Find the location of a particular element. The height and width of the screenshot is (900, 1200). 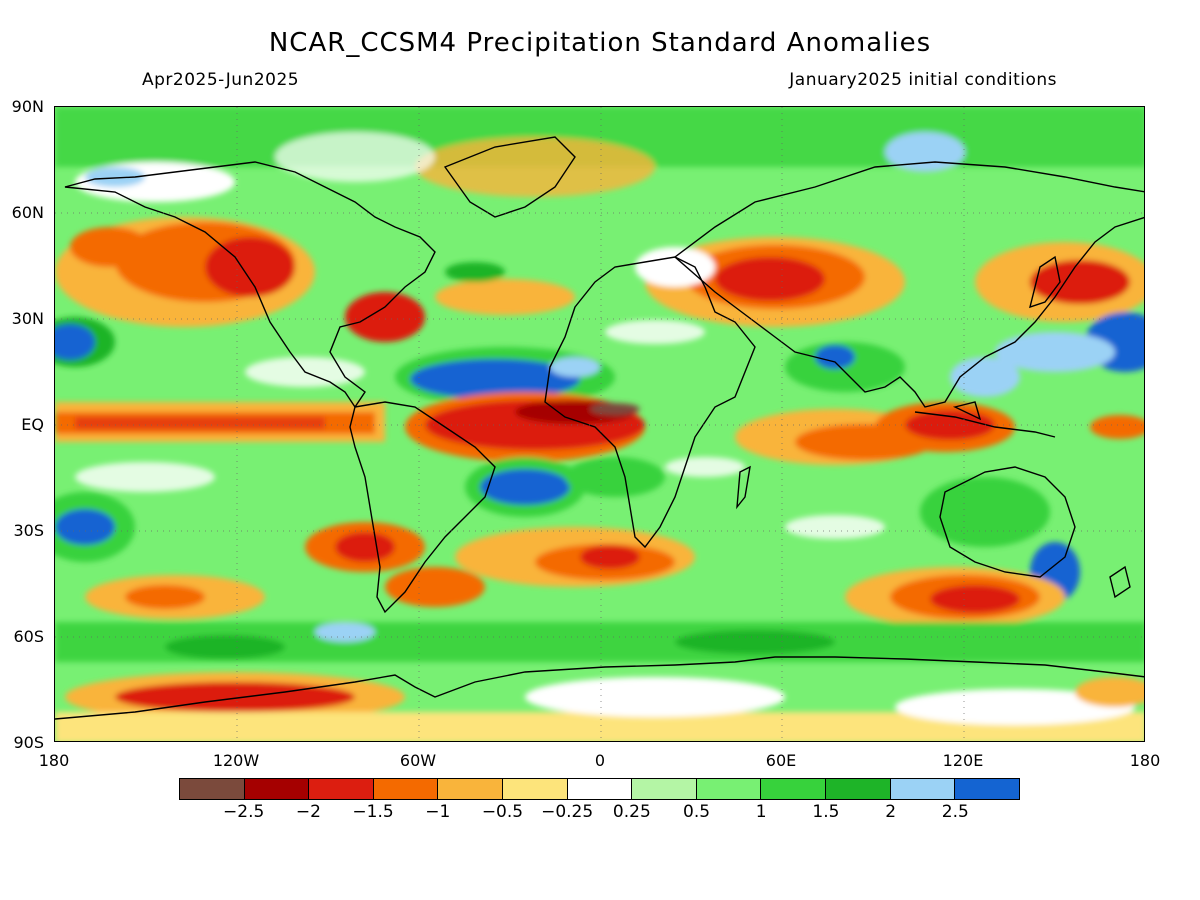

lon-label-180e: 180 is located at coordinates (1145, 760).